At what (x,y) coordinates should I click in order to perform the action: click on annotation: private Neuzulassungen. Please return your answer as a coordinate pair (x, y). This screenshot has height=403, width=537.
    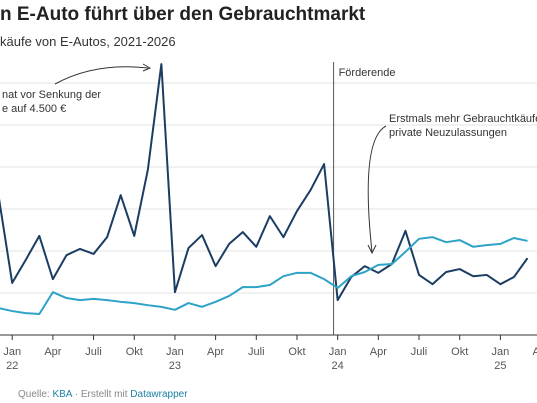
    Looking at the image, I should click on (448, 133).